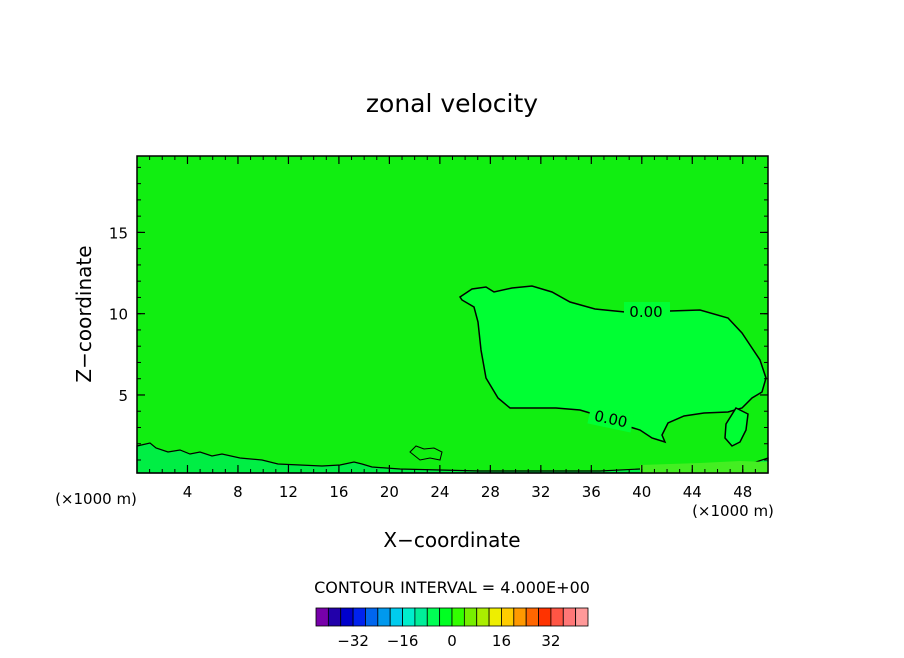 The height and width of the screenshot is (658, 904). I want to click on colorbar, so click(452, 617).